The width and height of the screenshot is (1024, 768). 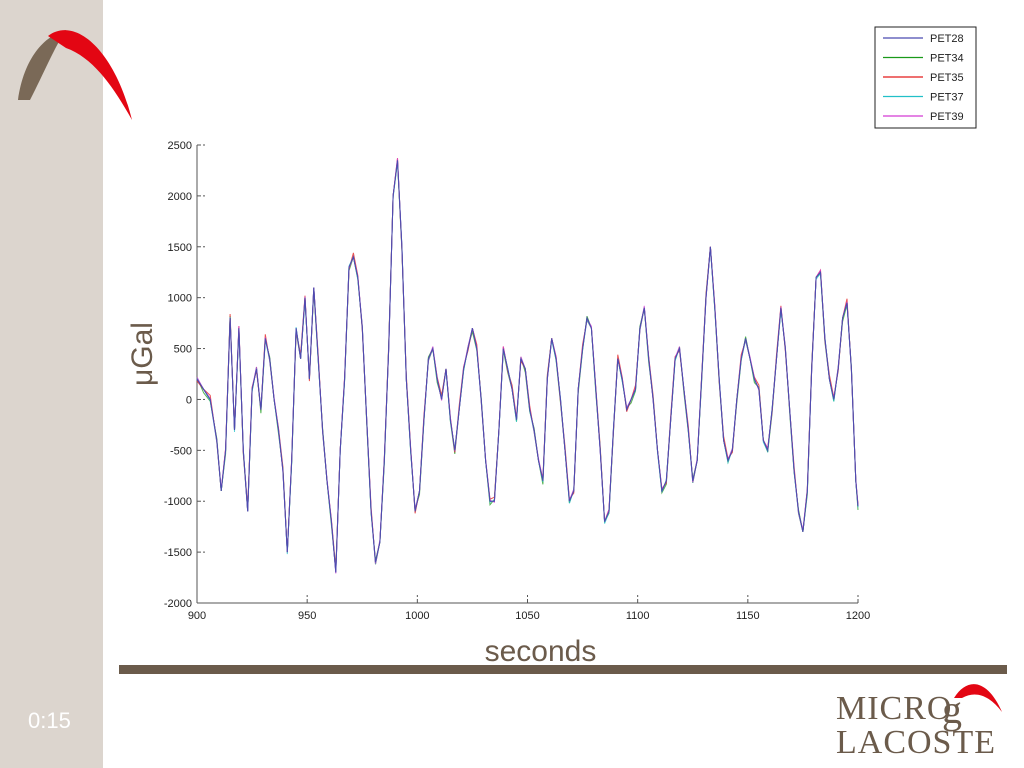 What do you see at coordinates (178, 553) in the screenshot?
I see `y-tick-label: -1500` at bounding box center [178, 553].